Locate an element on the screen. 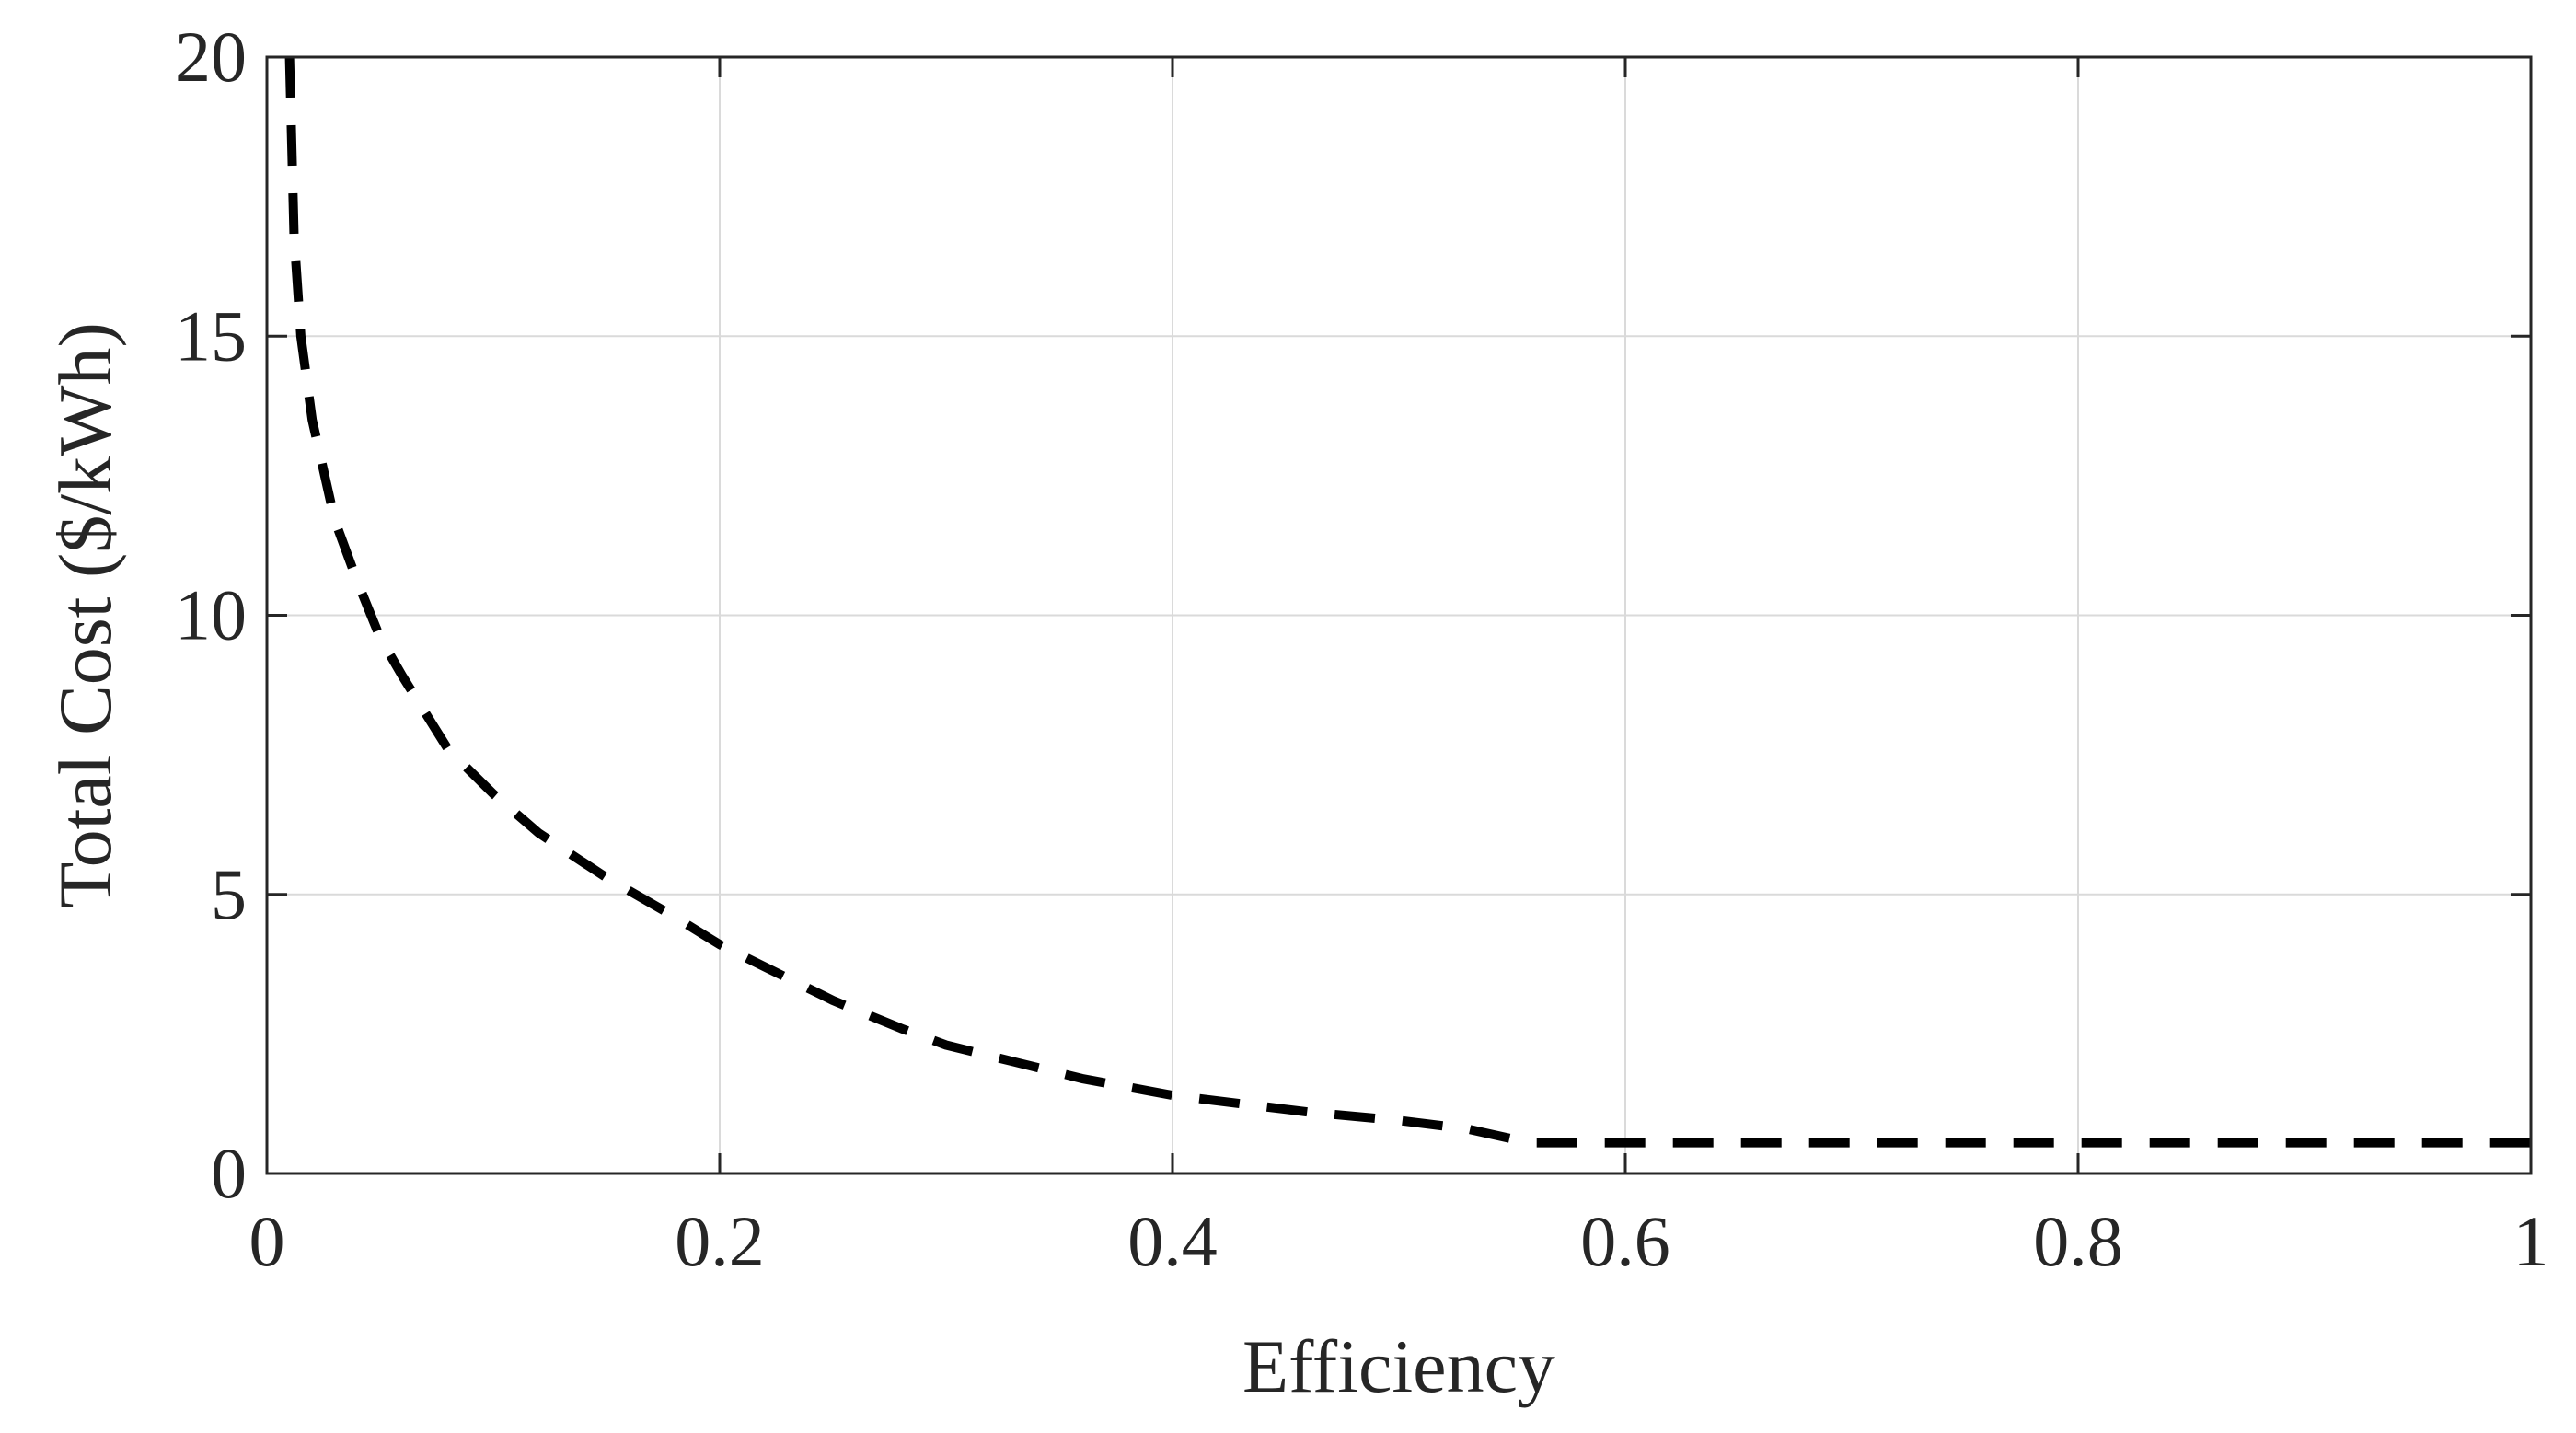 The image size is (2576, 1433). x-tick-label: 0 is located at coordinates (267, 1241).